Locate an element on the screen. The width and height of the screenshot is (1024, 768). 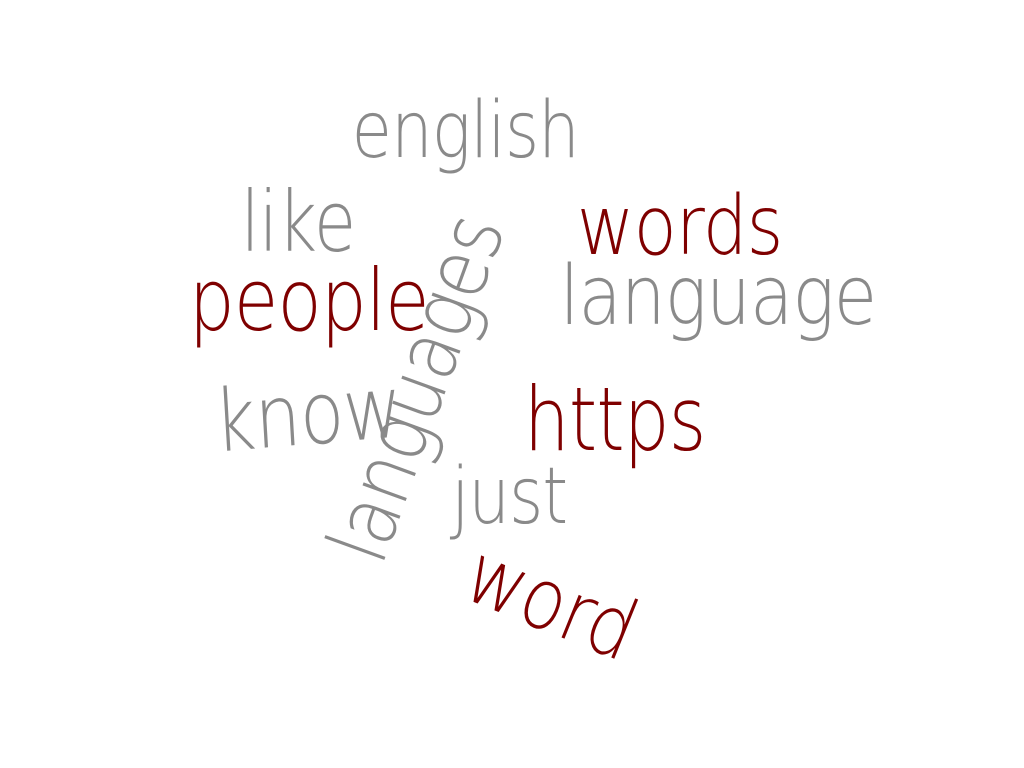
word-language: language is located at coordinates (718, 296).